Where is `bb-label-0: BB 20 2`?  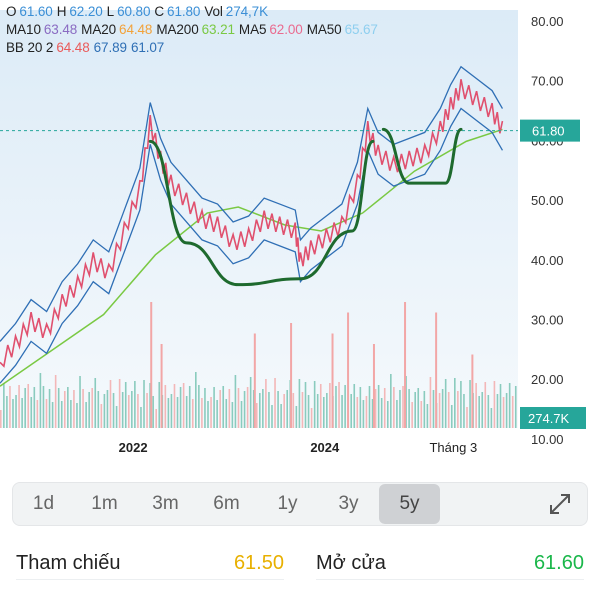 bb-label-0: BB 20 2 is located at coordinates (30, 47).